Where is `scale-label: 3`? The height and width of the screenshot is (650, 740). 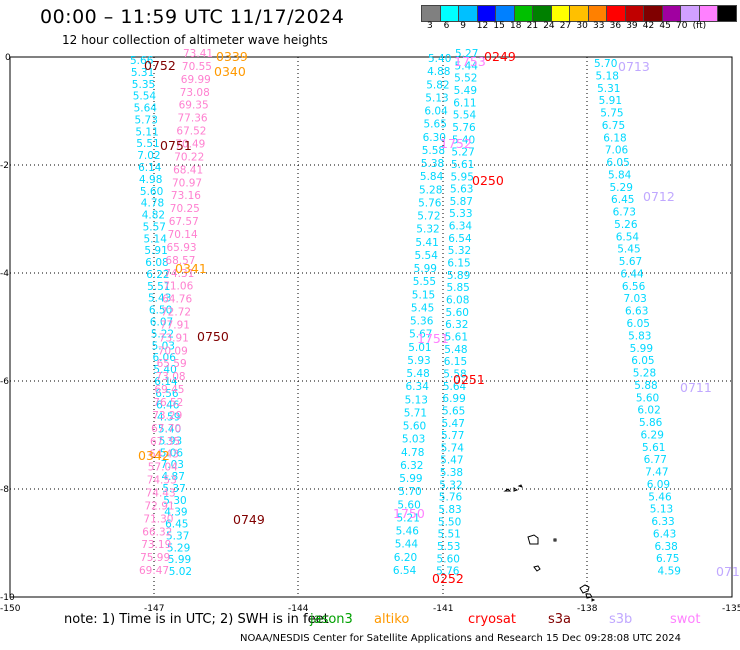 scale-label: 3 is located at coordinates (430, 26).